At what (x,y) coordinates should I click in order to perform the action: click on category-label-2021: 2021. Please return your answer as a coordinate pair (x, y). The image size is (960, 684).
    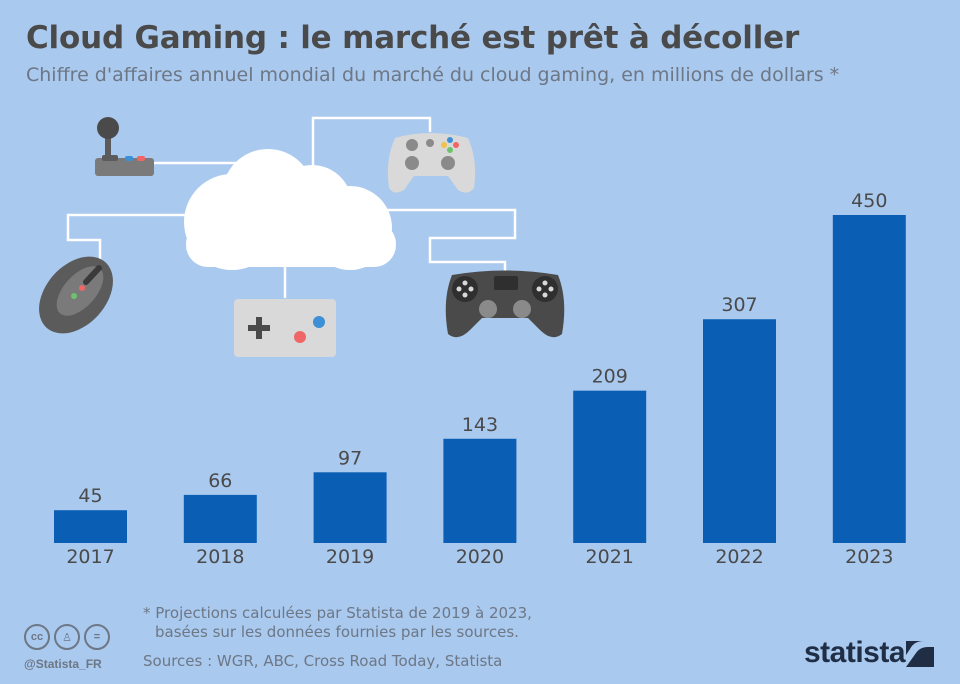
    Looking at the image, I should click on (610, 557).